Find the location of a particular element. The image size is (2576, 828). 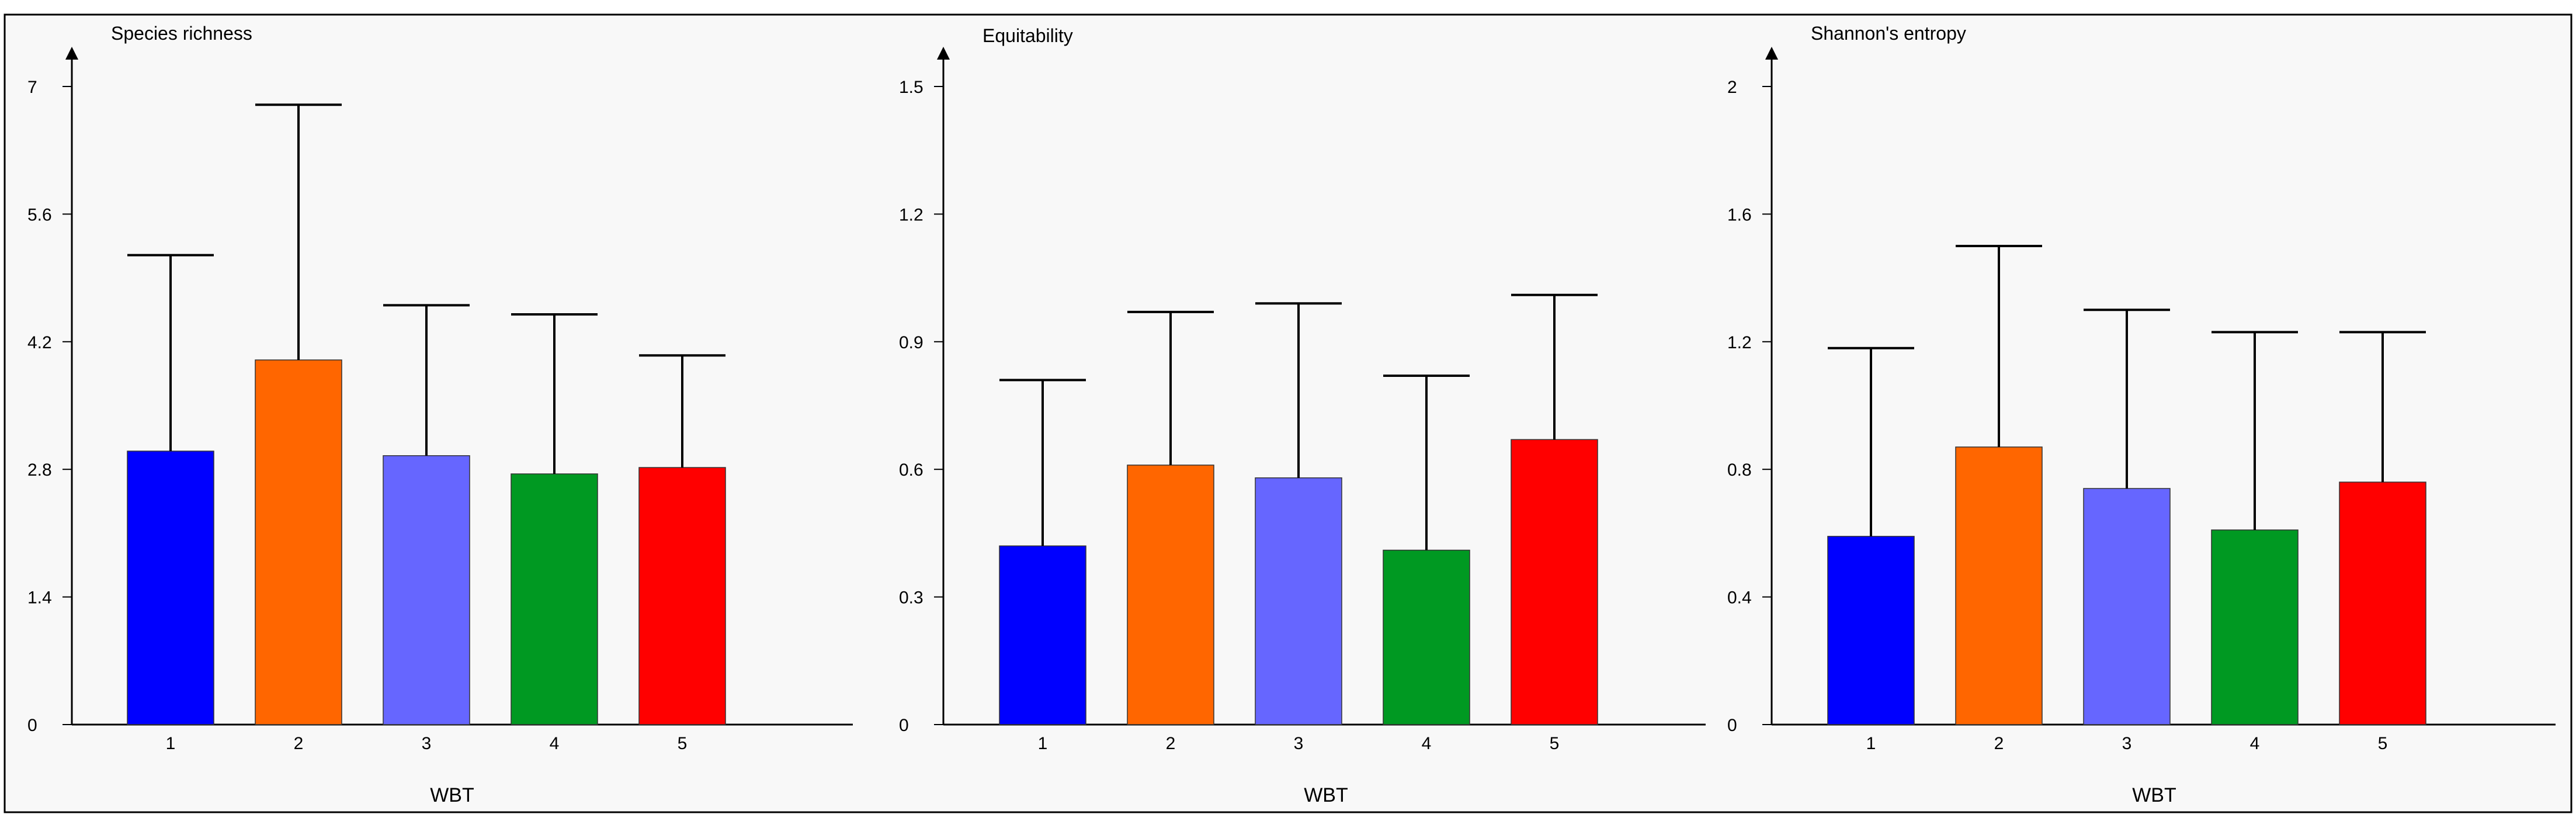

panel-title: Equitability is located at coordinates (1028, 36).